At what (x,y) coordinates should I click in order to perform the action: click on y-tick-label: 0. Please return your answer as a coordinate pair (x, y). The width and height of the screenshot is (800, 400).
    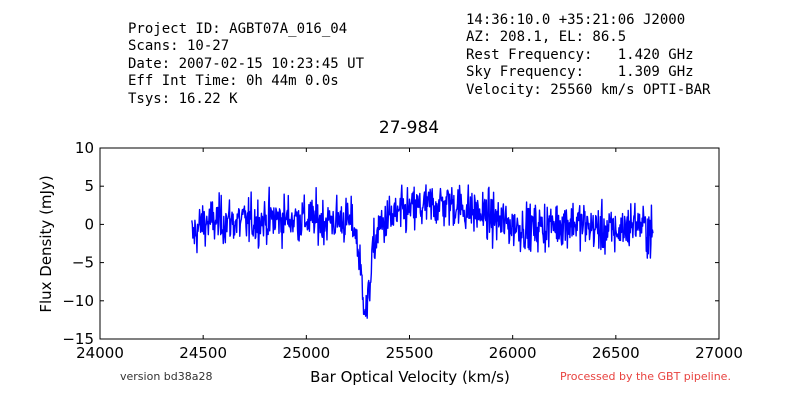
    Looking at the image, I should click on (89, 224).